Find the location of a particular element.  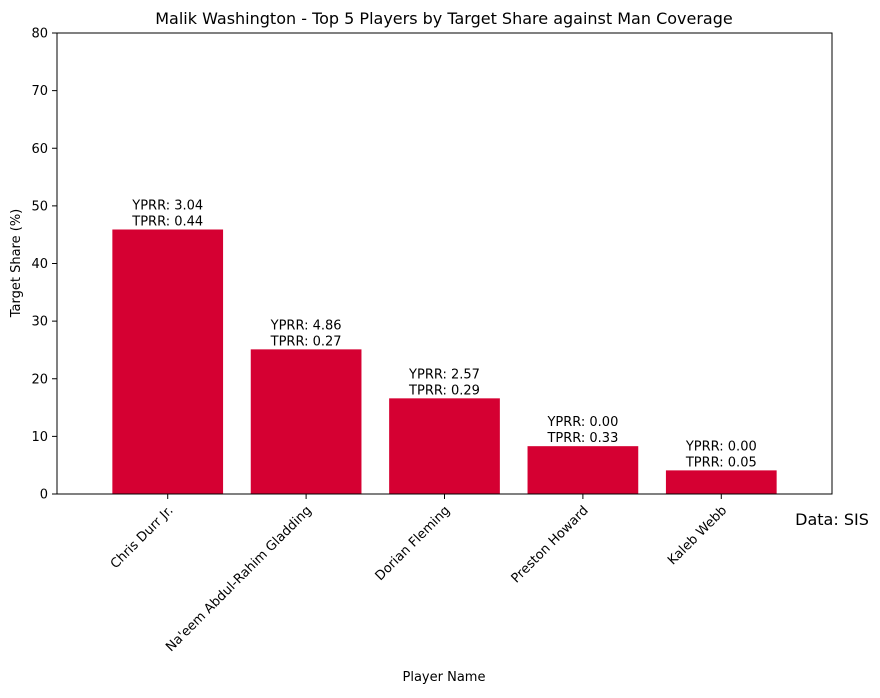

y-tick-label: 30 is located at coordinates (39, 322).